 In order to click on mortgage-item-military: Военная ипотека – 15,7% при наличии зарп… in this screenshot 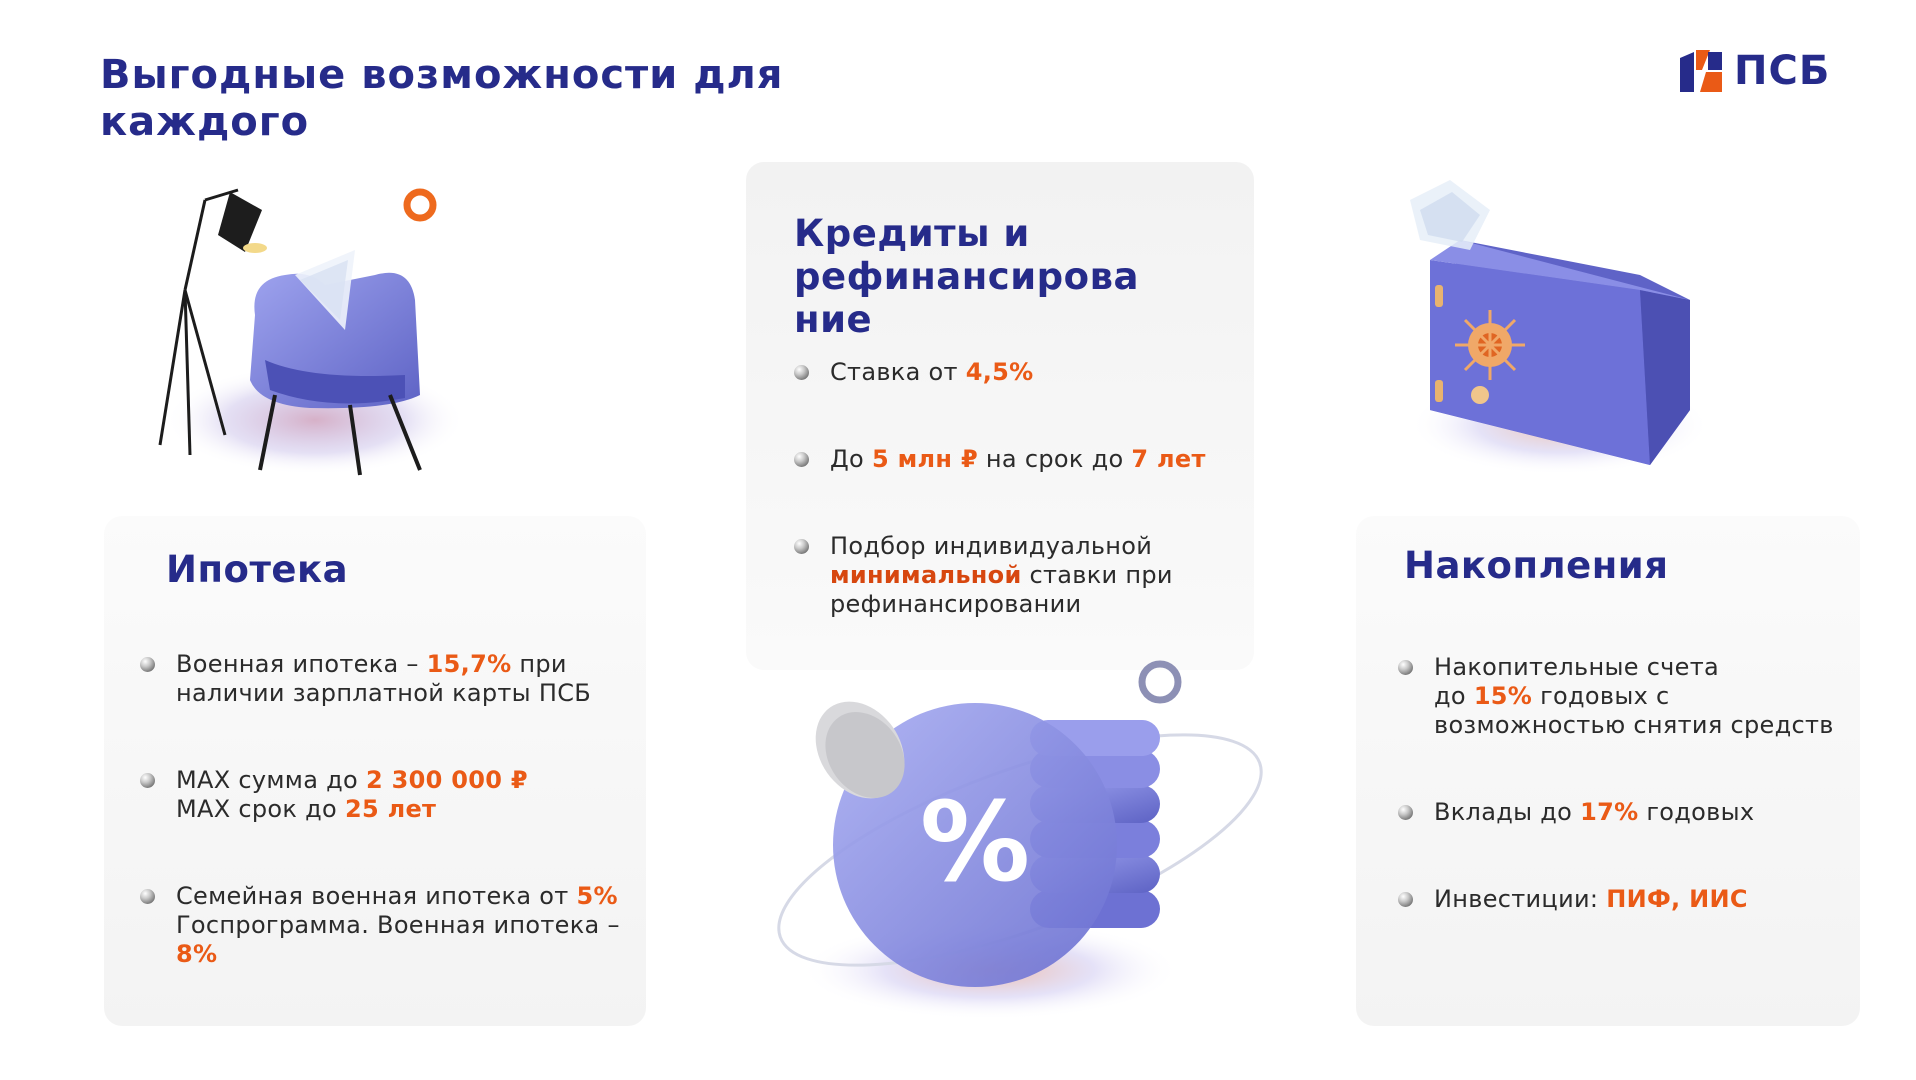, I will do `click(380, 679)`.